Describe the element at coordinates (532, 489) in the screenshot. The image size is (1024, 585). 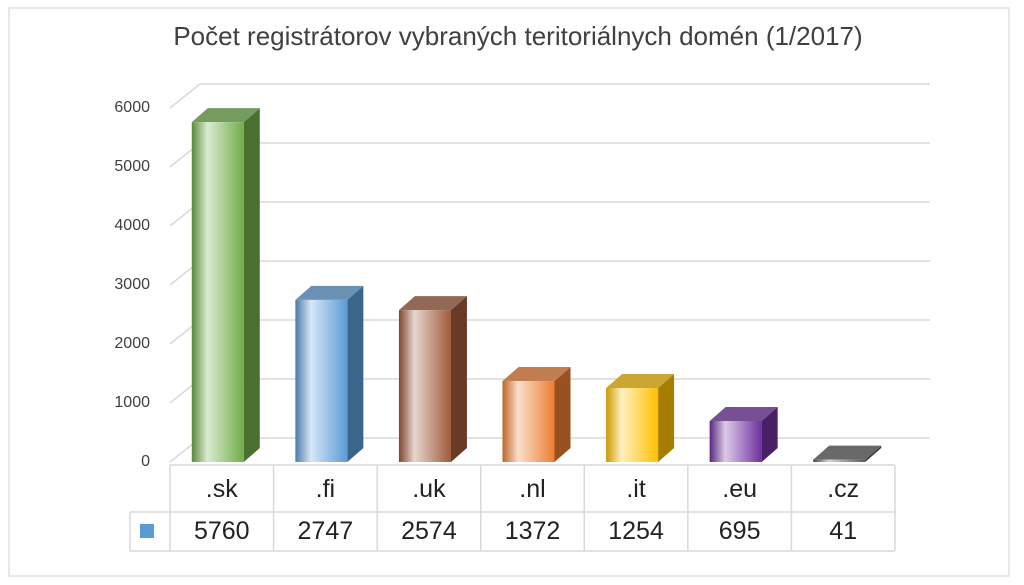
I see `x-tick-label: .nl` at that location.